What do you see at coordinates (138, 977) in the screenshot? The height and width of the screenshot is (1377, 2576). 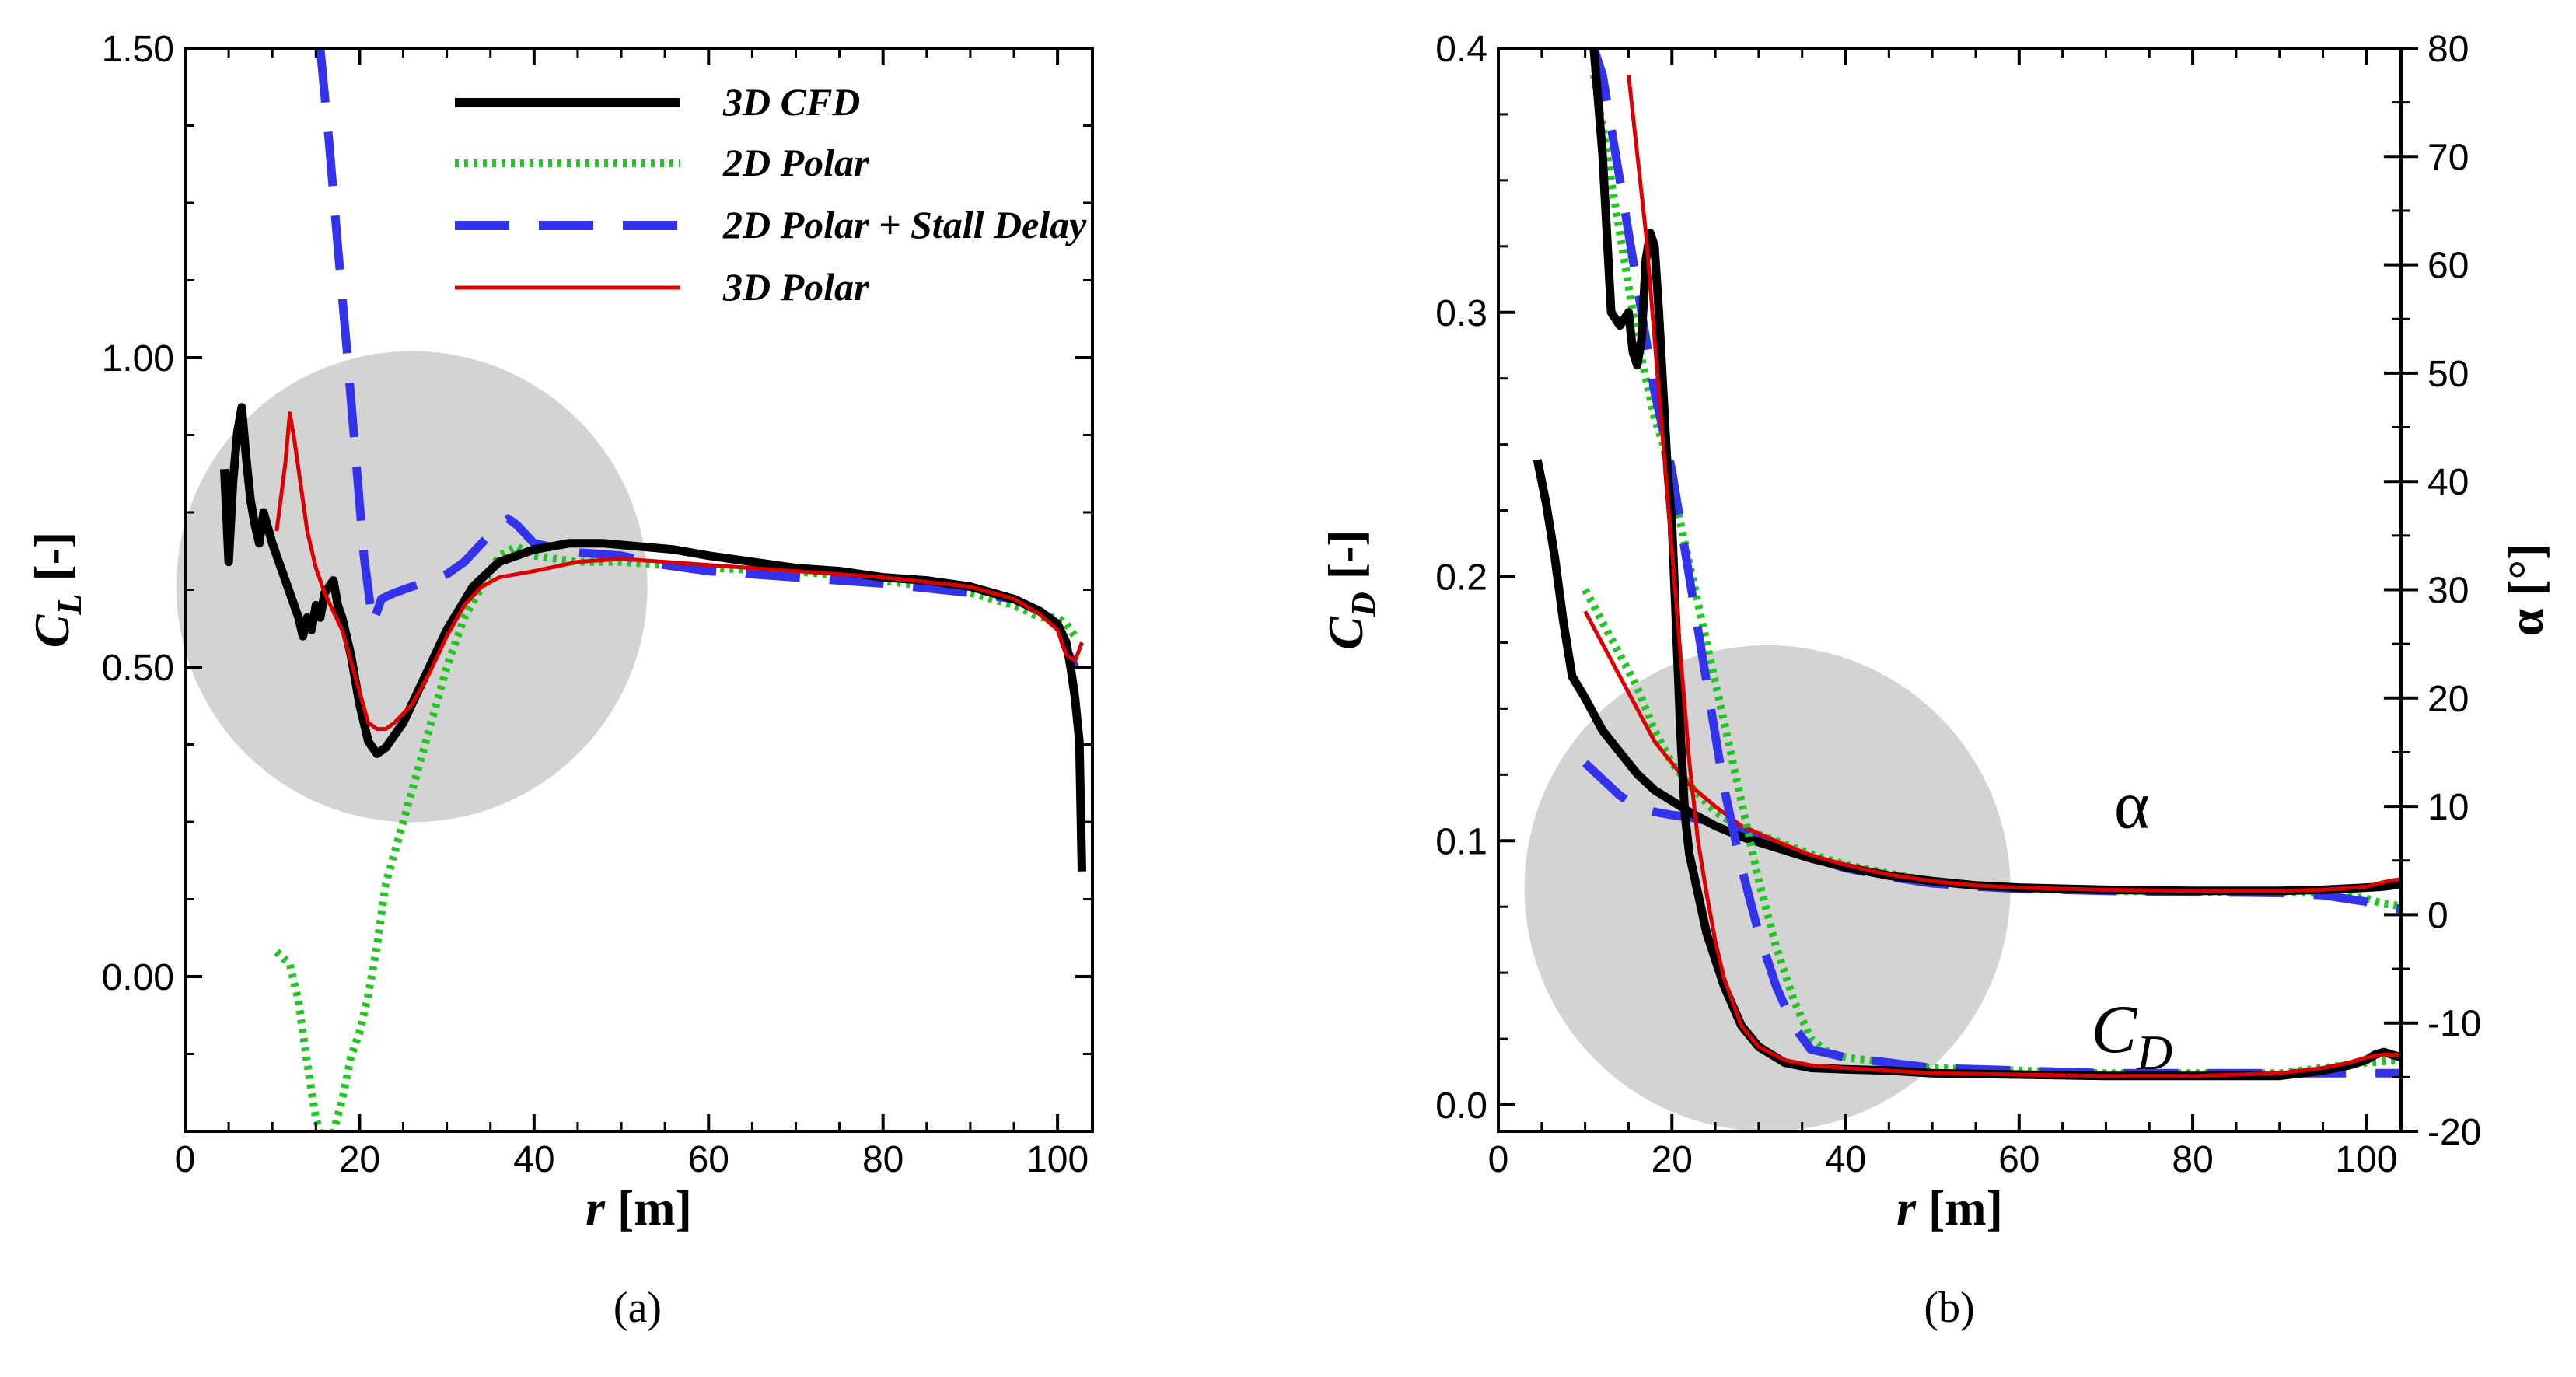 I see `y-tick-label: 0.00` at bounding box center [138, 977].